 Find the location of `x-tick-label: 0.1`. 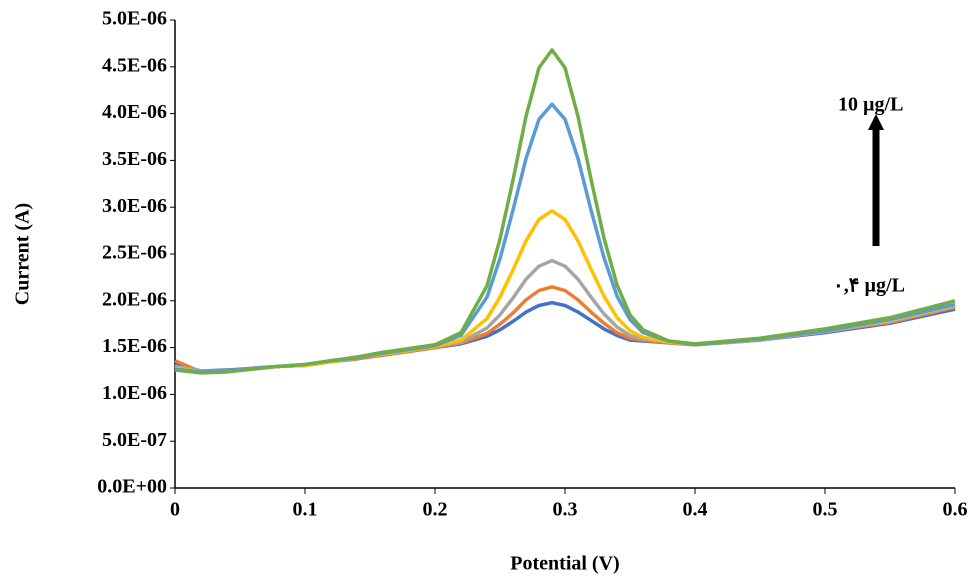

x-tick-label: 0.1 is located at coordinates (305, 510).